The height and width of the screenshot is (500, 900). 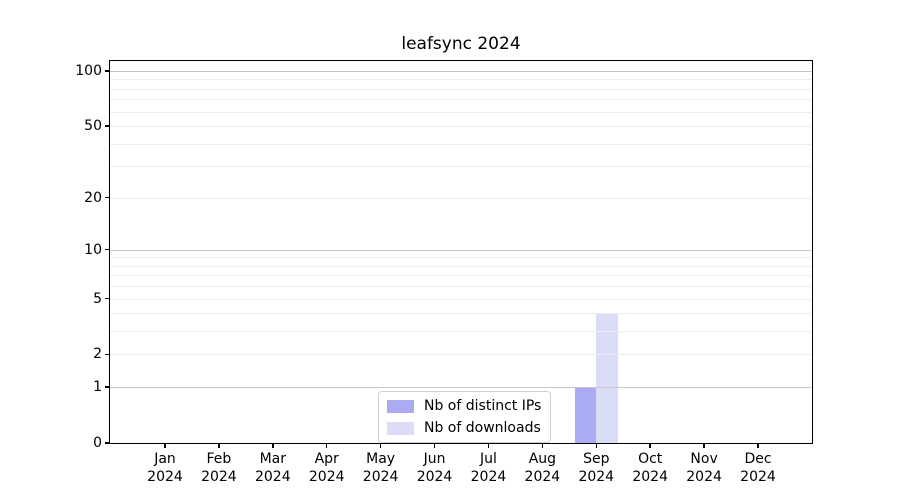 What do you see at coordinates (273, 459) in the screenshot?
I see `x-tick-month: Mar` at bounding box center [273, 459].